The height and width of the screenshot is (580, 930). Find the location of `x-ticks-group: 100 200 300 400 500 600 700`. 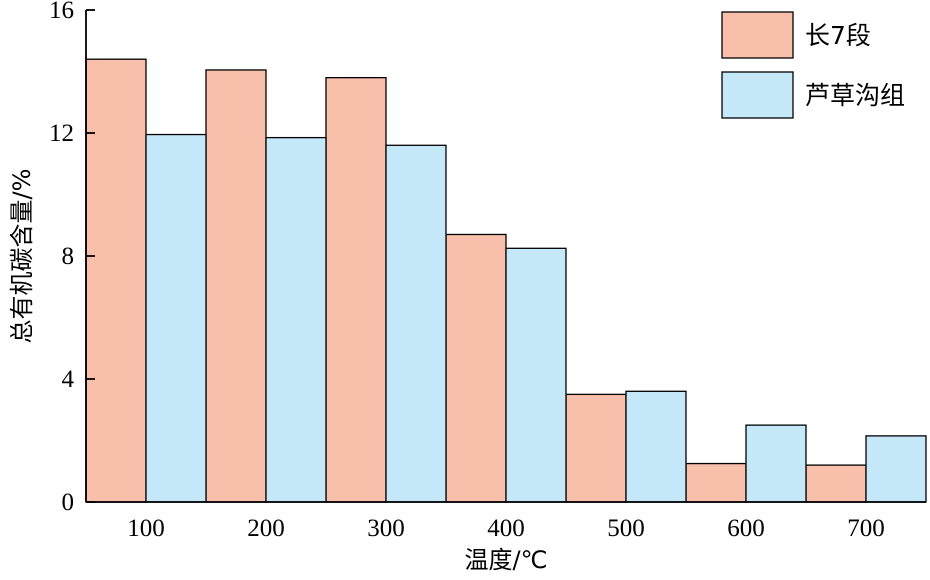

x-ticks-group: 100 200 300 400 500 600 700 is located at coordinates (506, 528).